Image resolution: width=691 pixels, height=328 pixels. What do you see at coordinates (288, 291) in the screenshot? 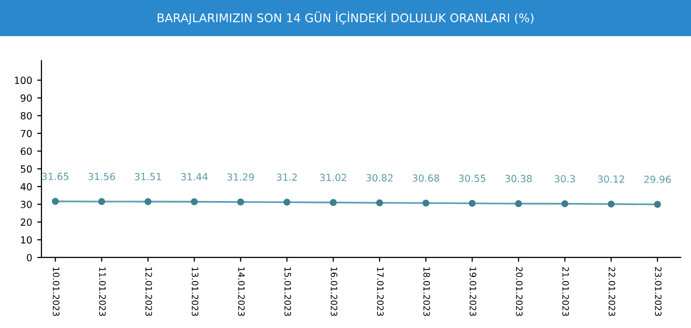
I see `x-tick-label: 15.01.2023` at bounding box center [288, 291].